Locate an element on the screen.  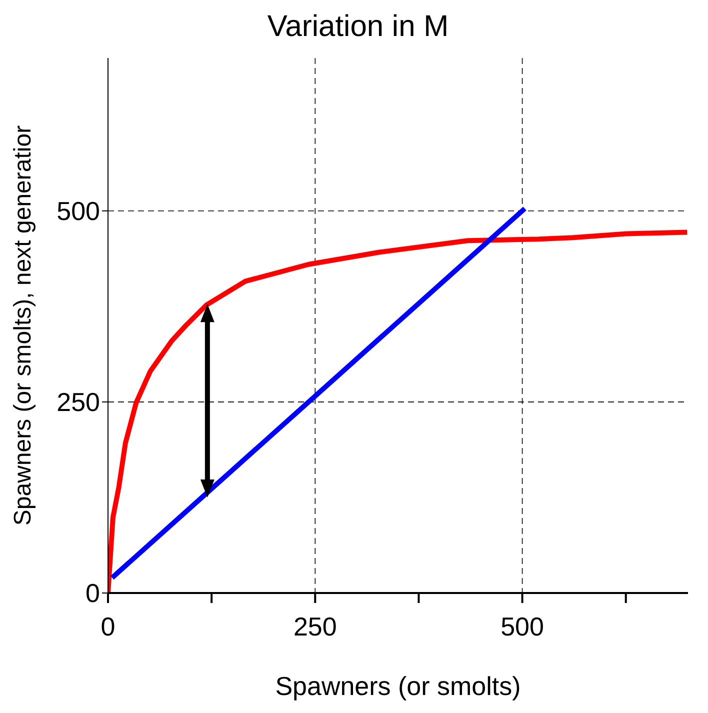
y-tick-label: 250 is located at coordinates (78, 402).